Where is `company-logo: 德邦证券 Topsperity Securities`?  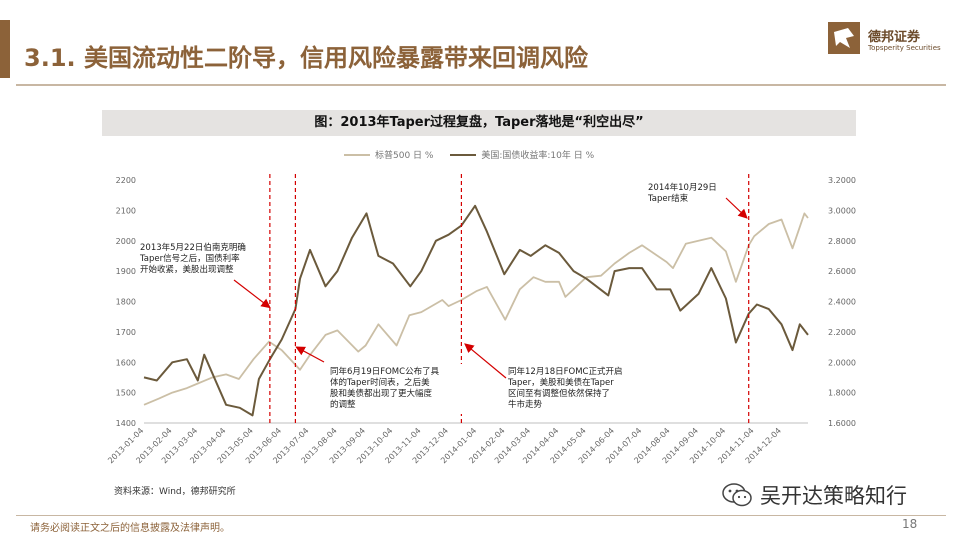 company-logo: 德邦证券 Topsperity Securities is located at coordinates (888, 42).